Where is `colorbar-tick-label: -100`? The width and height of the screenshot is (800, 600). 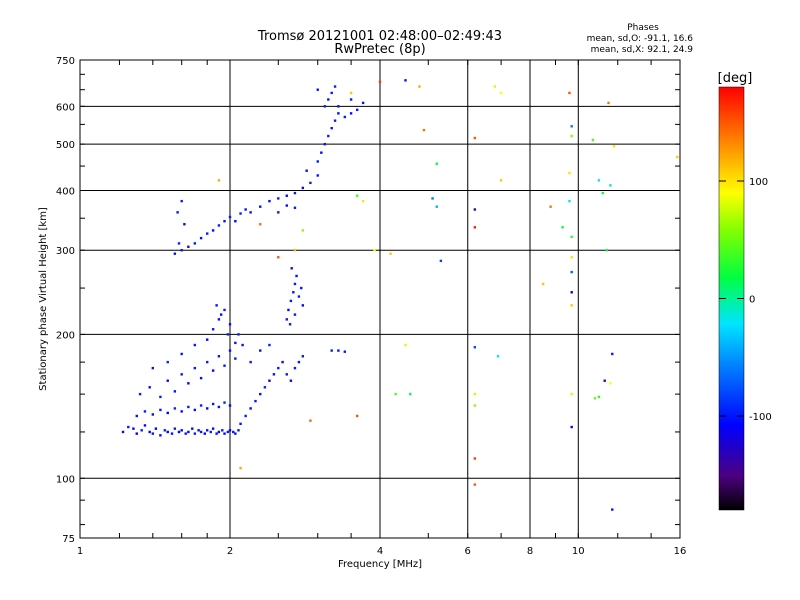
colorbar-tick-label: -100 is located at coordinates (760, 417).